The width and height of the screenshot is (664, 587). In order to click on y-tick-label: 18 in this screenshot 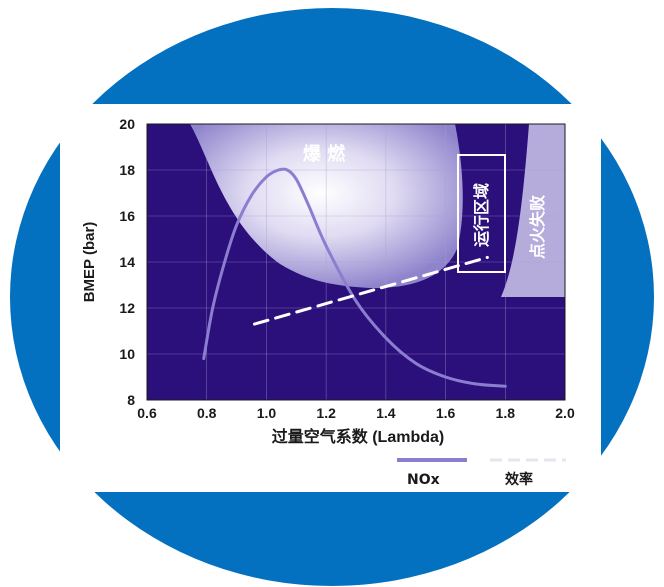, I will do `click(127, 170)`.